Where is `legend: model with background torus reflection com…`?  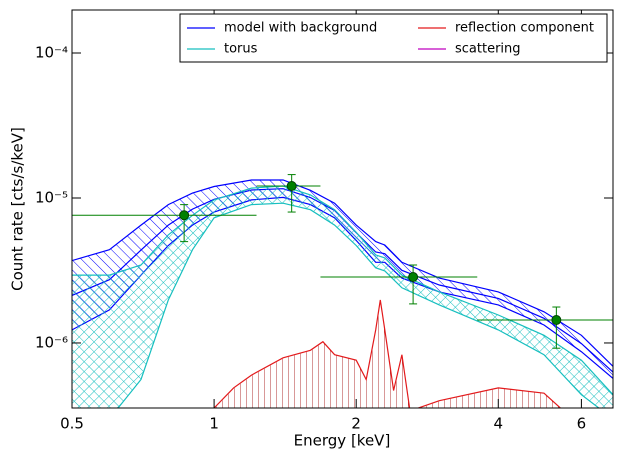 legend: model with background torus reflection com… is located at coordinates (393, 38).